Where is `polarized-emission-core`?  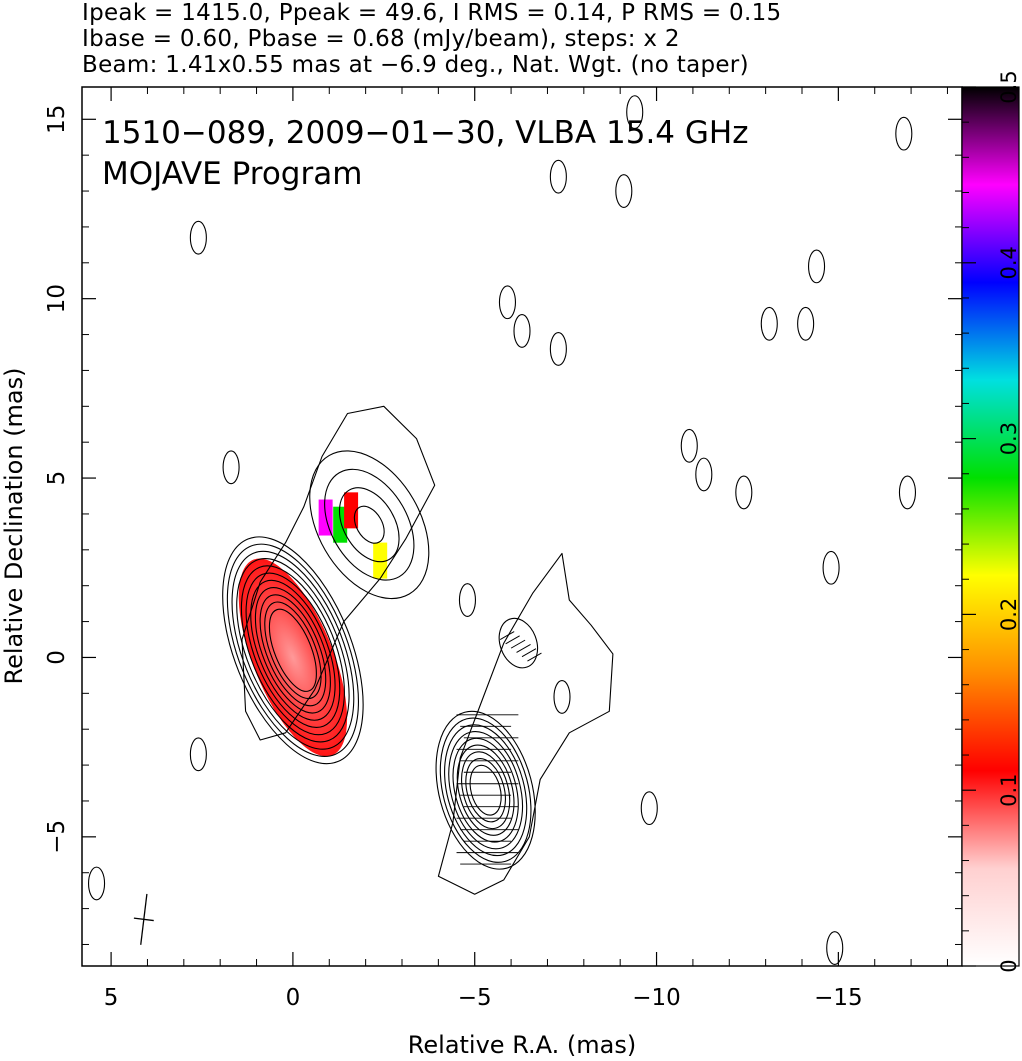
polarized-emission-core is located at coordinates (293, 657).